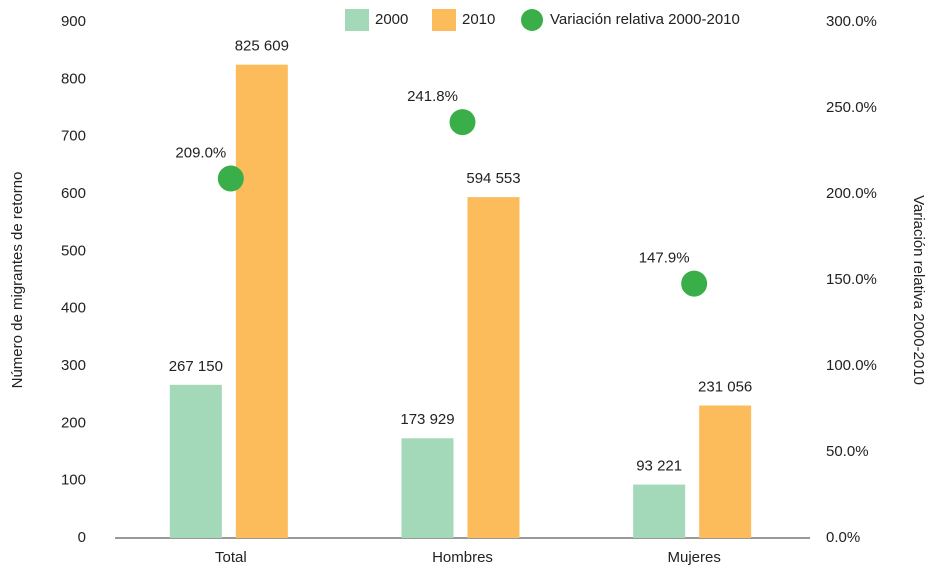  I want to click on y2-tick-label: 0.0%, so click(843, 537).